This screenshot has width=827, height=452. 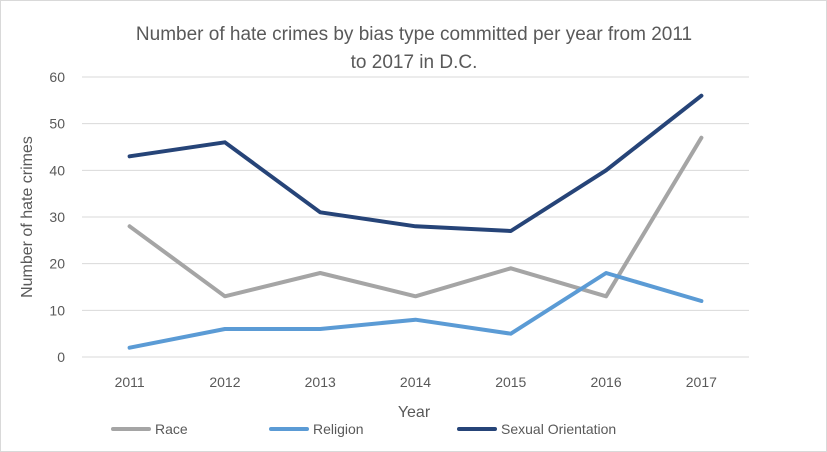 I want to click on y-tick-label: 20, so click(x=57, y=264).